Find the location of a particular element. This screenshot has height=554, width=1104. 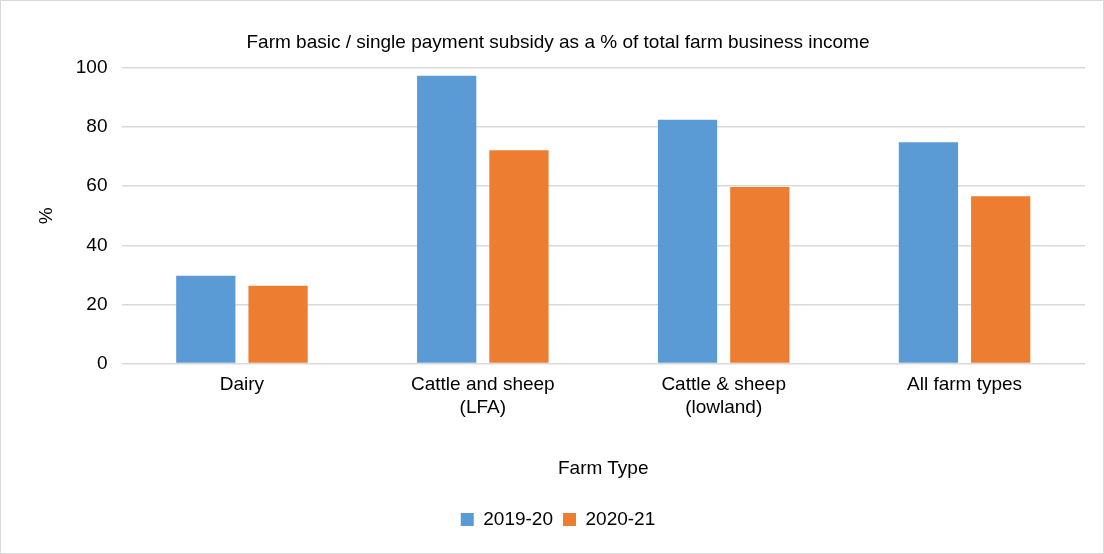

y-tick-label: 0 is located at coordinates (102, 362).